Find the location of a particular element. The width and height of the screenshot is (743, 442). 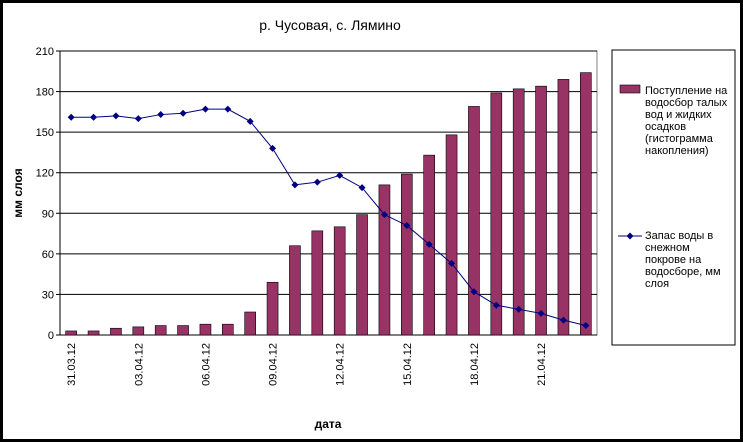

y-tick-label: 180 is located at coordinates (45, 93).